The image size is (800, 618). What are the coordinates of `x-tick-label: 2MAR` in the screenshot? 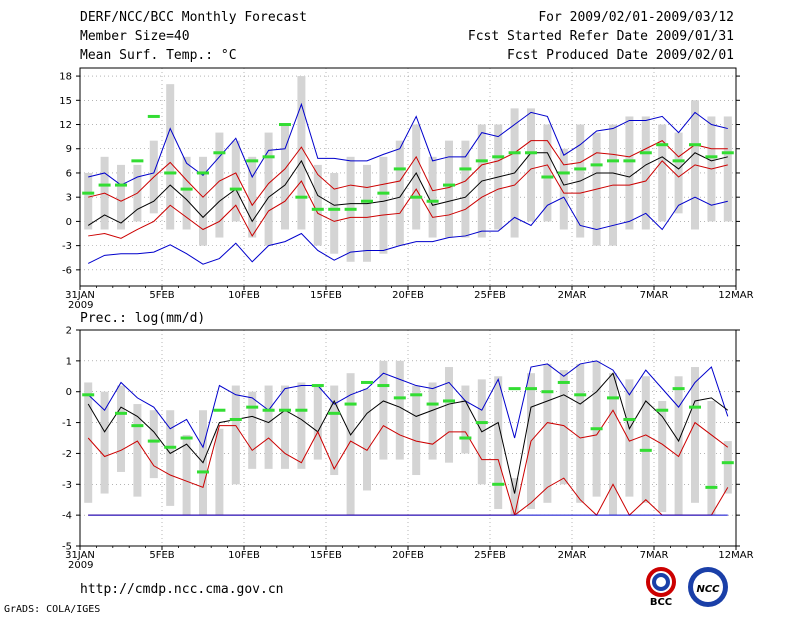 It's located at (572, 295).